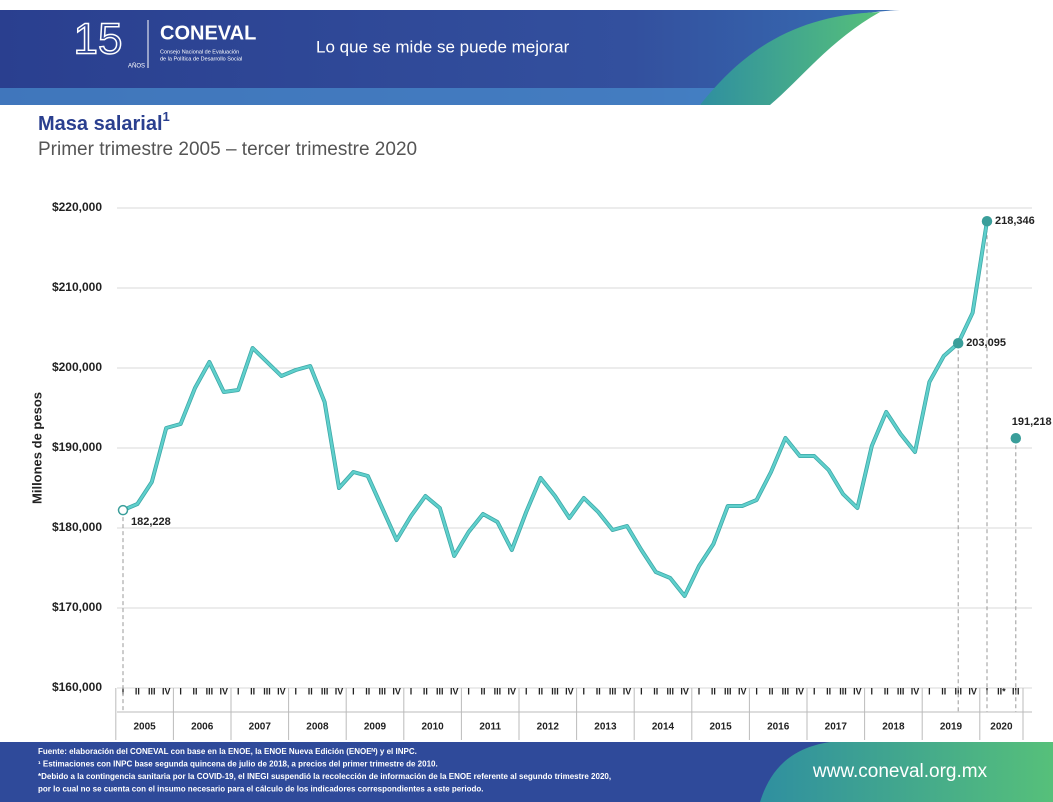 The image size is (1053, 802). Describe the element at coordinates (1015, 221) in the screenshot. I see `data-label: 218,346` at that location.